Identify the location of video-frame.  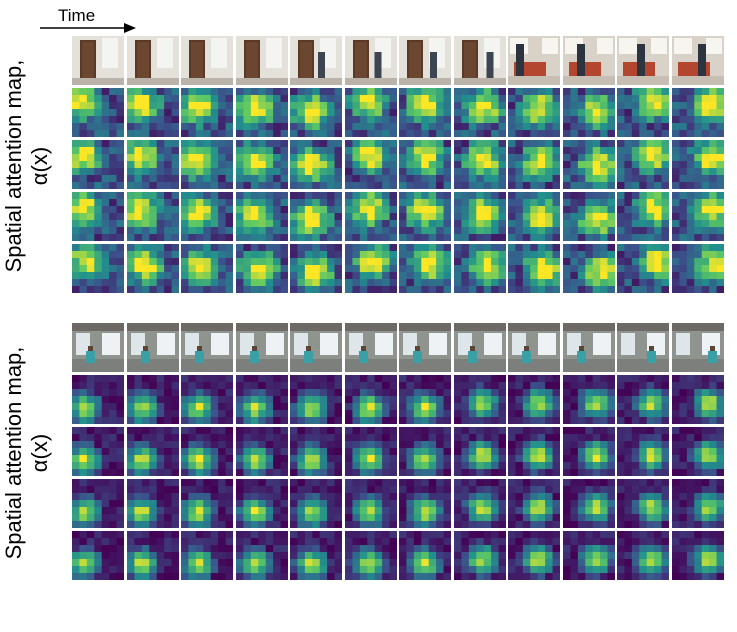
(643, 347).